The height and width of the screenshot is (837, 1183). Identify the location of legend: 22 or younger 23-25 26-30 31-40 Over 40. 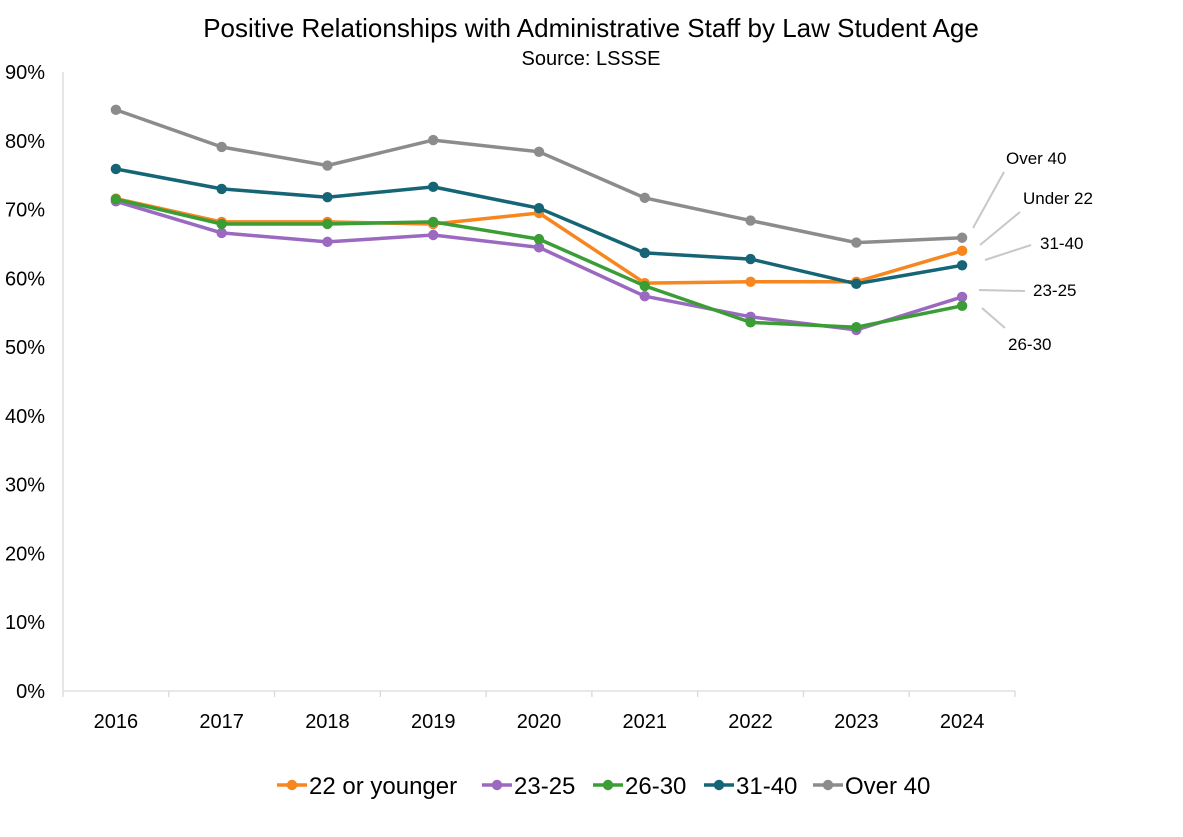
(603, 786).